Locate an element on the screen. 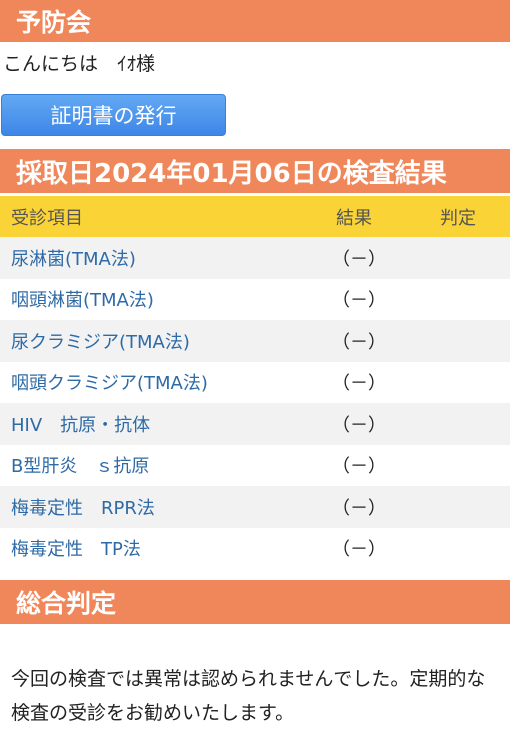 This screenshot has width=510, height=746. app-title: 予防会 is located at coordinates (54, 22).